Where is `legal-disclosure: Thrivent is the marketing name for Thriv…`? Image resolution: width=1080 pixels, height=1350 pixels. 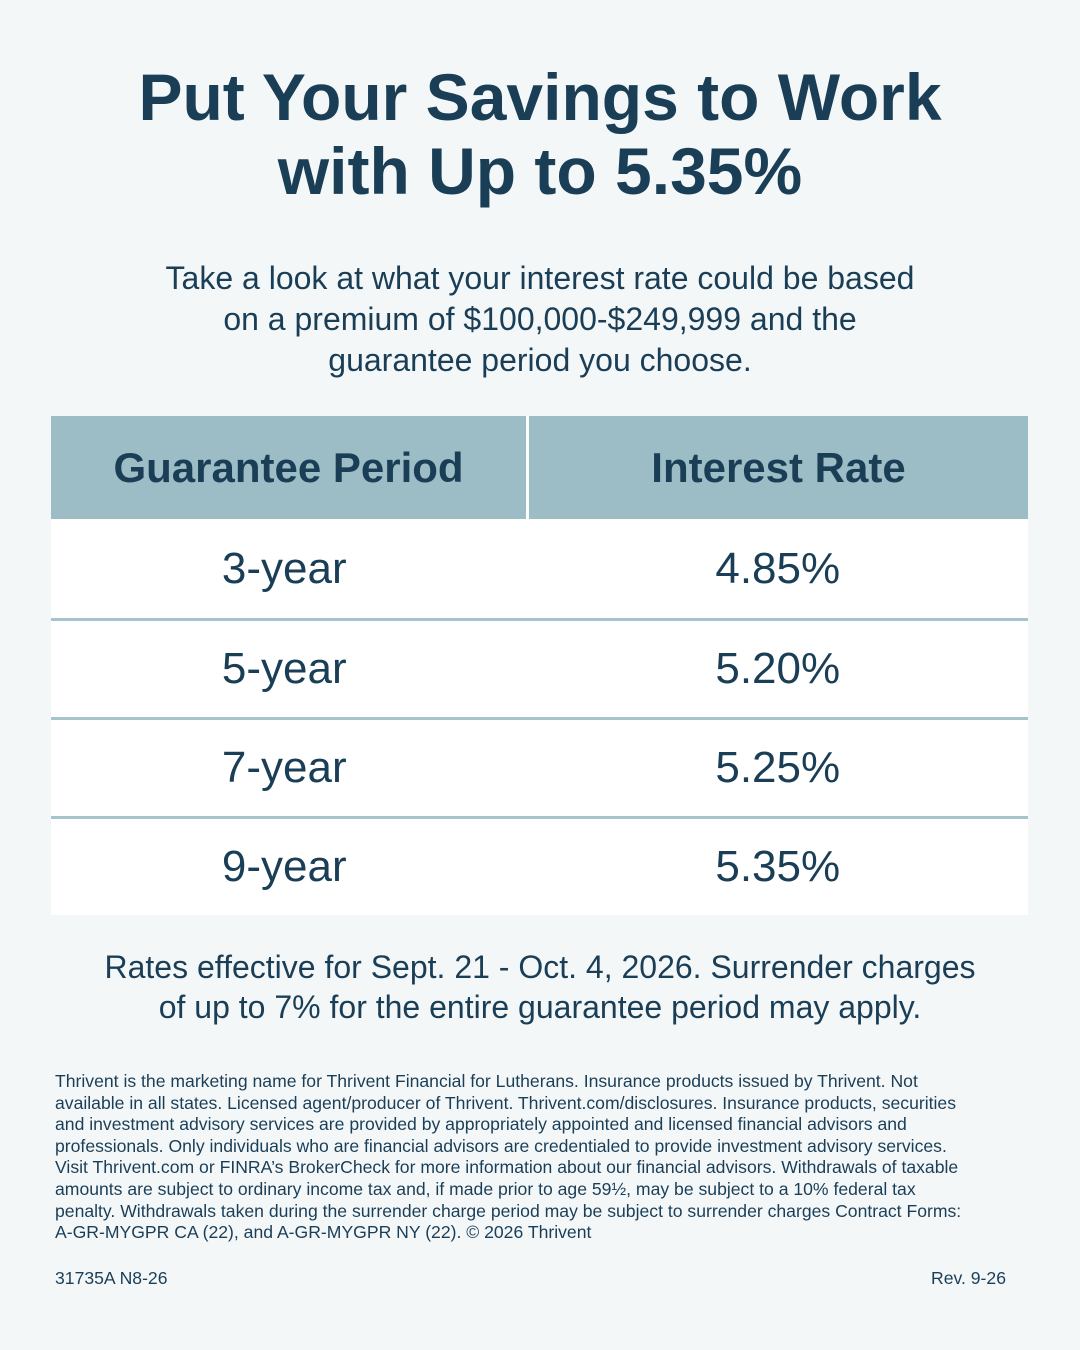 legal-disclosure: Thrivent is the marketing name for Thriv… is located at coordinates (542, 1157).